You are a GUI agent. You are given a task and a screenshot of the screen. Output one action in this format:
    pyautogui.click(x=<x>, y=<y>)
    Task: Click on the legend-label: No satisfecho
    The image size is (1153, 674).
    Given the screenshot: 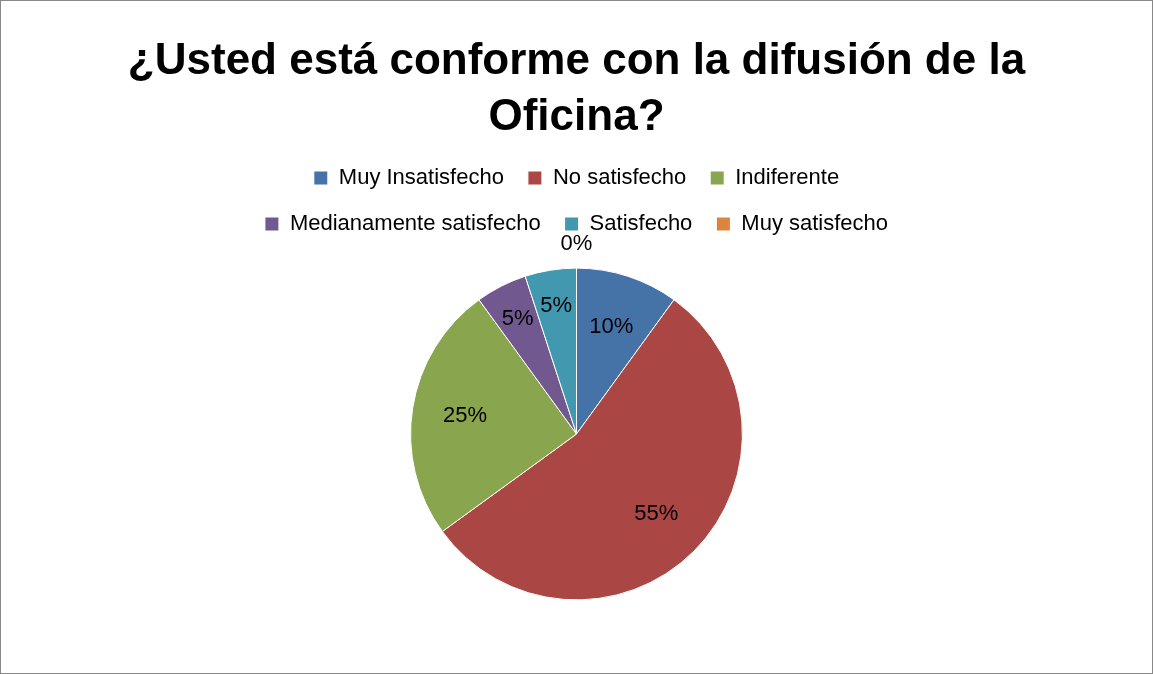 What is the action you would take?
    pyautogui.click(x=619, y=177)
    